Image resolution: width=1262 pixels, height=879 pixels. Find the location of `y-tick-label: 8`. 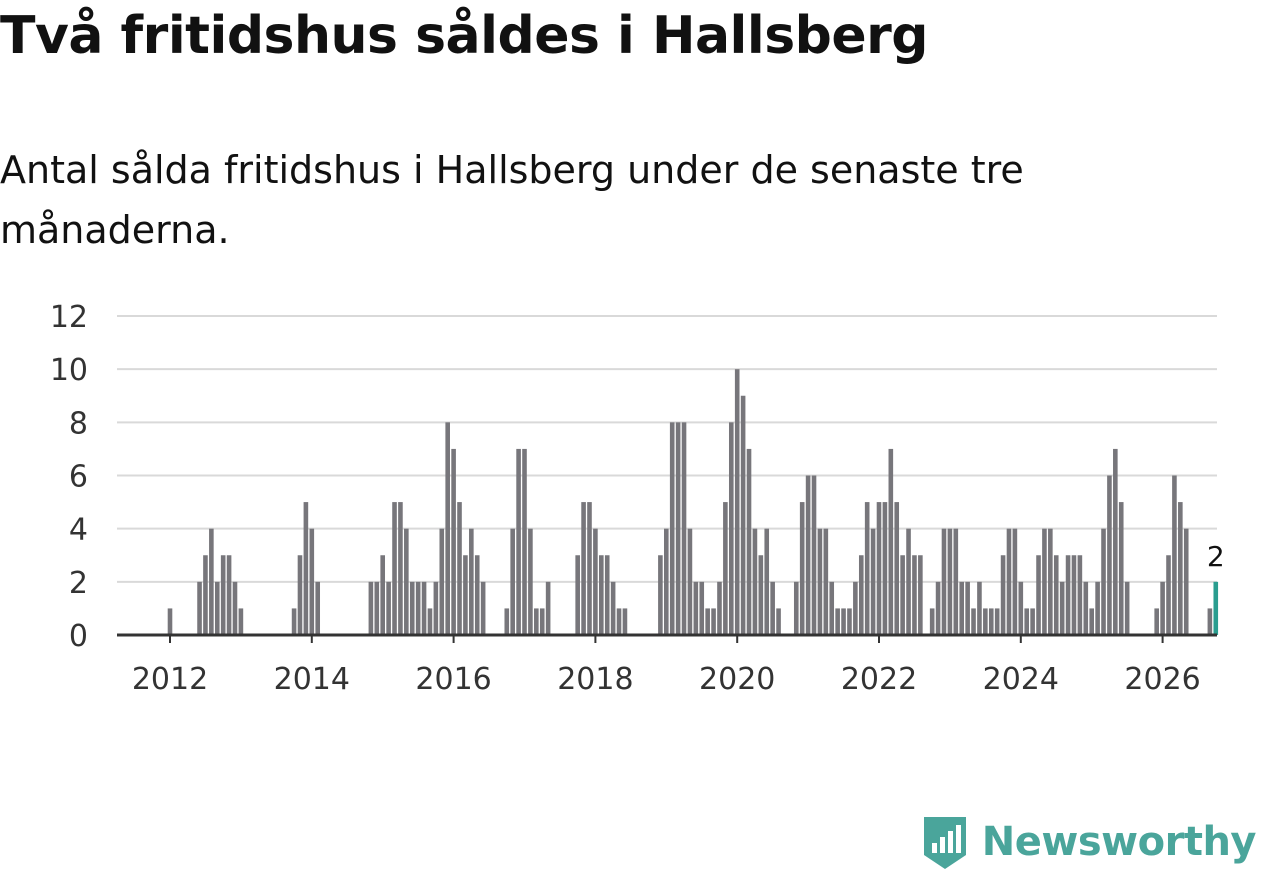

y-tick-label: 8 is located at coordinates (78, 423).